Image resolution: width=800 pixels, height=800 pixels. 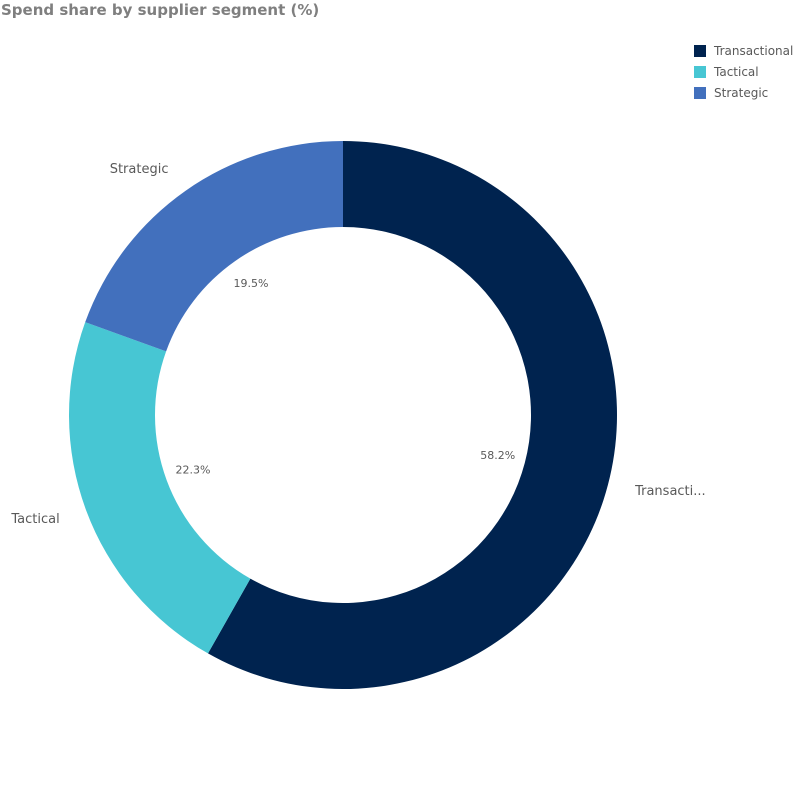 I want to click on legend-item-tactical: Tactical, so click(x=743, y=71).